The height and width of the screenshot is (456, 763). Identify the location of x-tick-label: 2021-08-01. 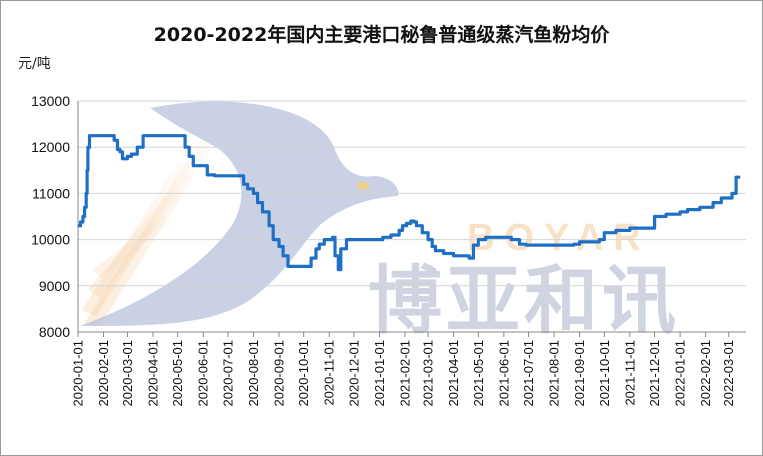
(554, 373).